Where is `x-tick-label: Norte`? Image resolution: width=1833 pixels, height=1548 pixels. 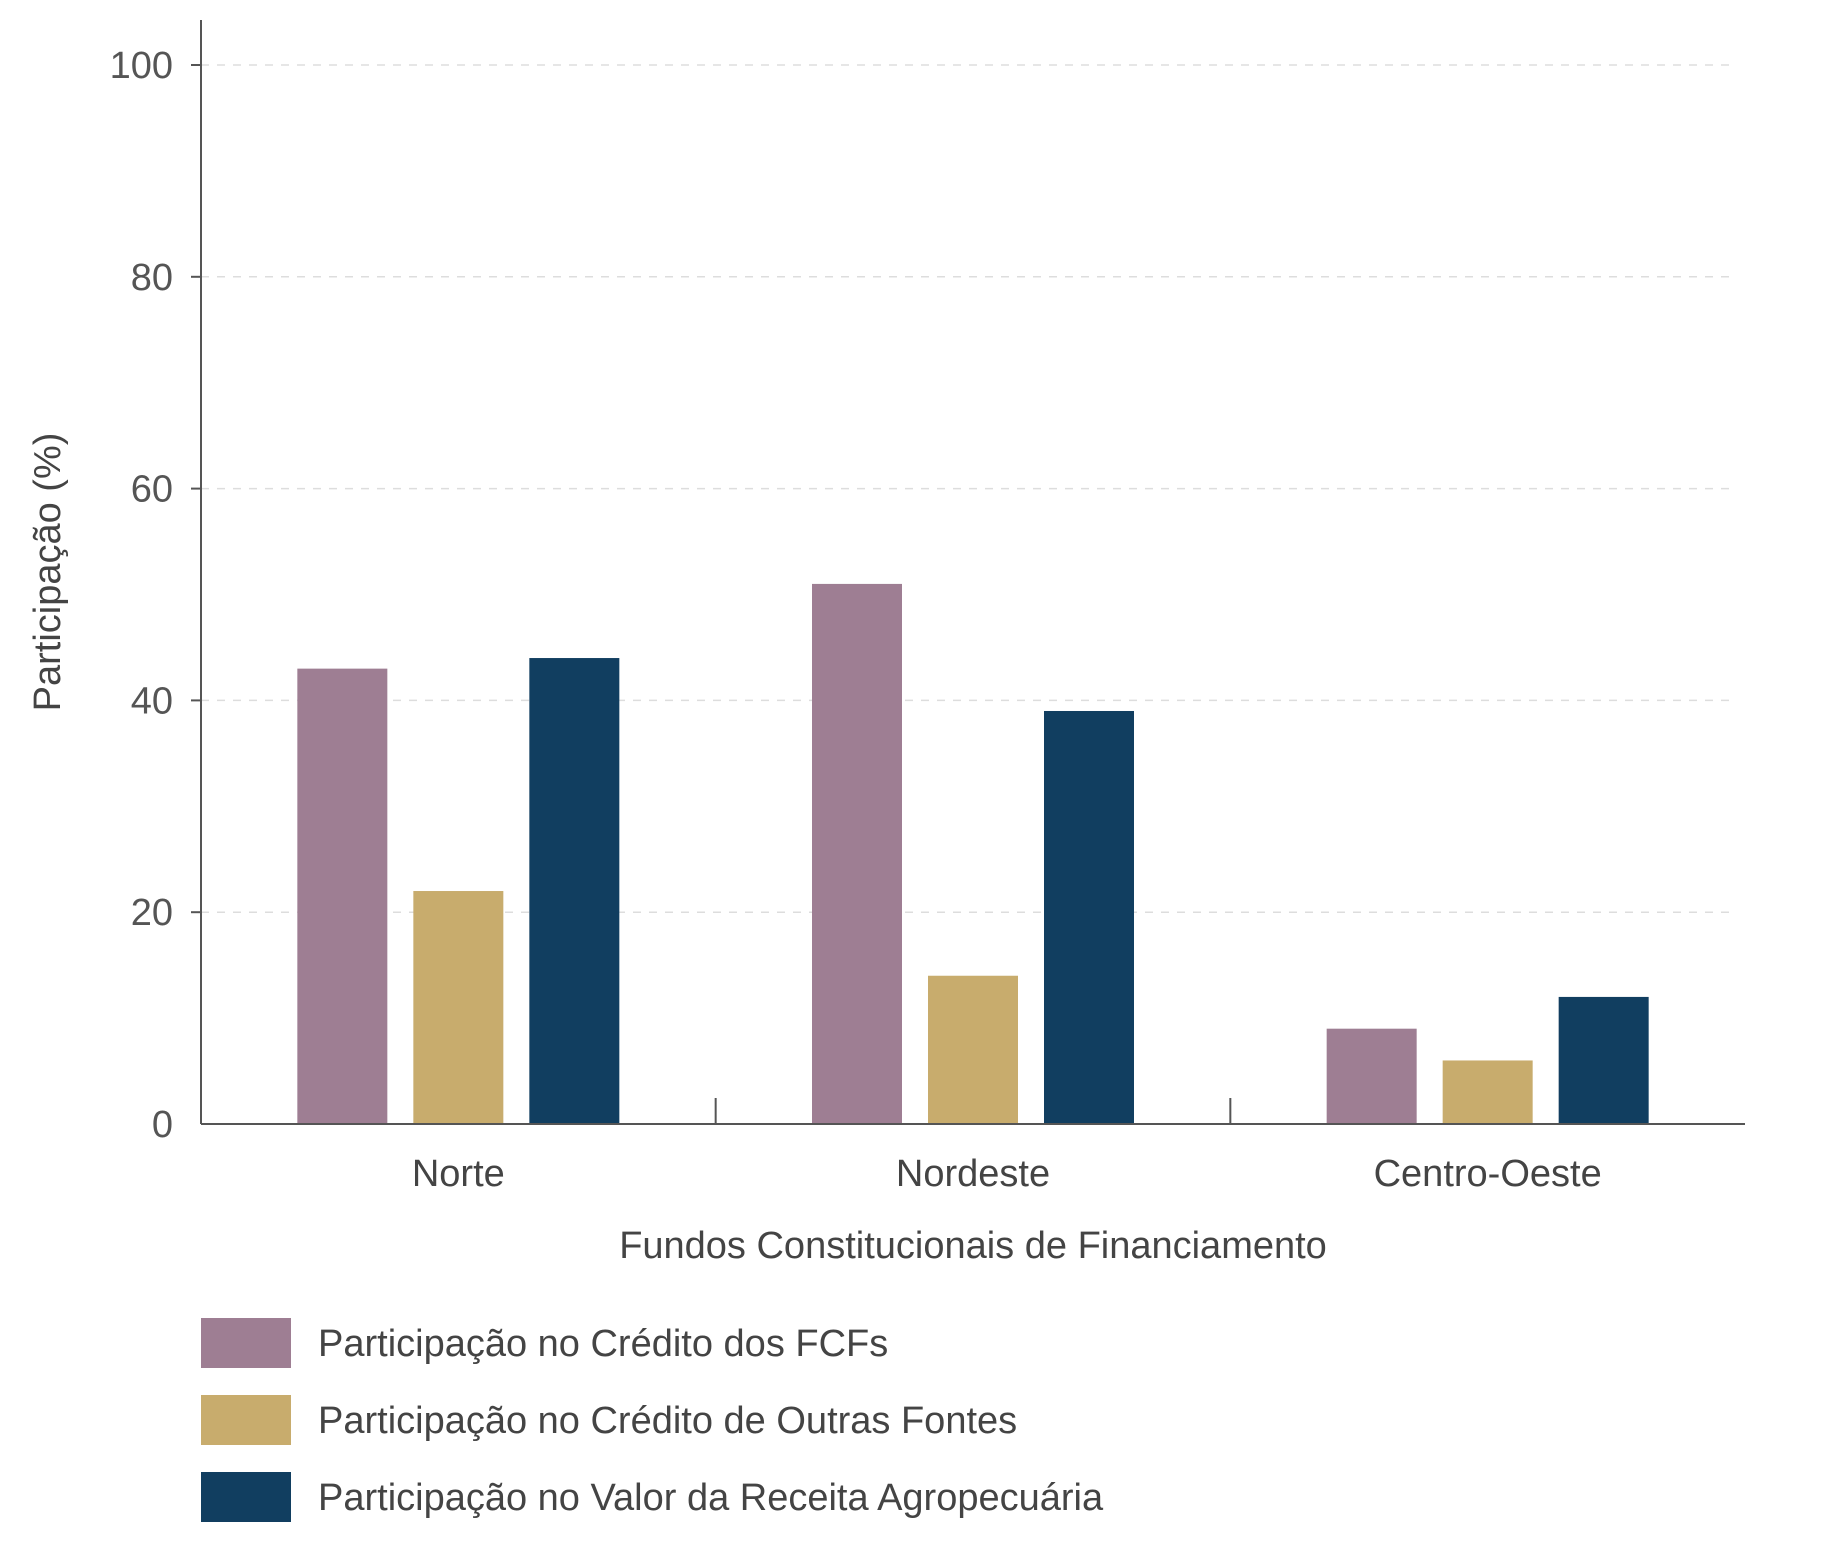 x-tick-label: Norte is located at coordinates (458, 1174).